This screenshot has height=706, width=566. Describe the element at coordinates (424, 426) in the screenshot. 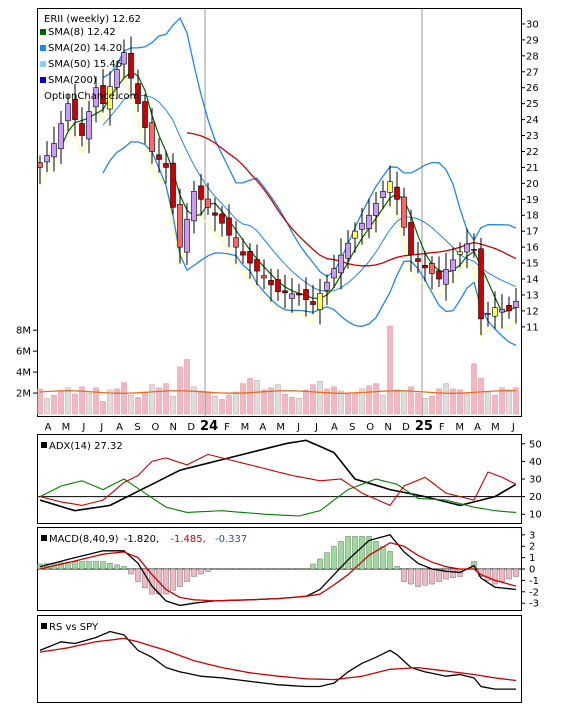

I see `year-label: 25` at that location.